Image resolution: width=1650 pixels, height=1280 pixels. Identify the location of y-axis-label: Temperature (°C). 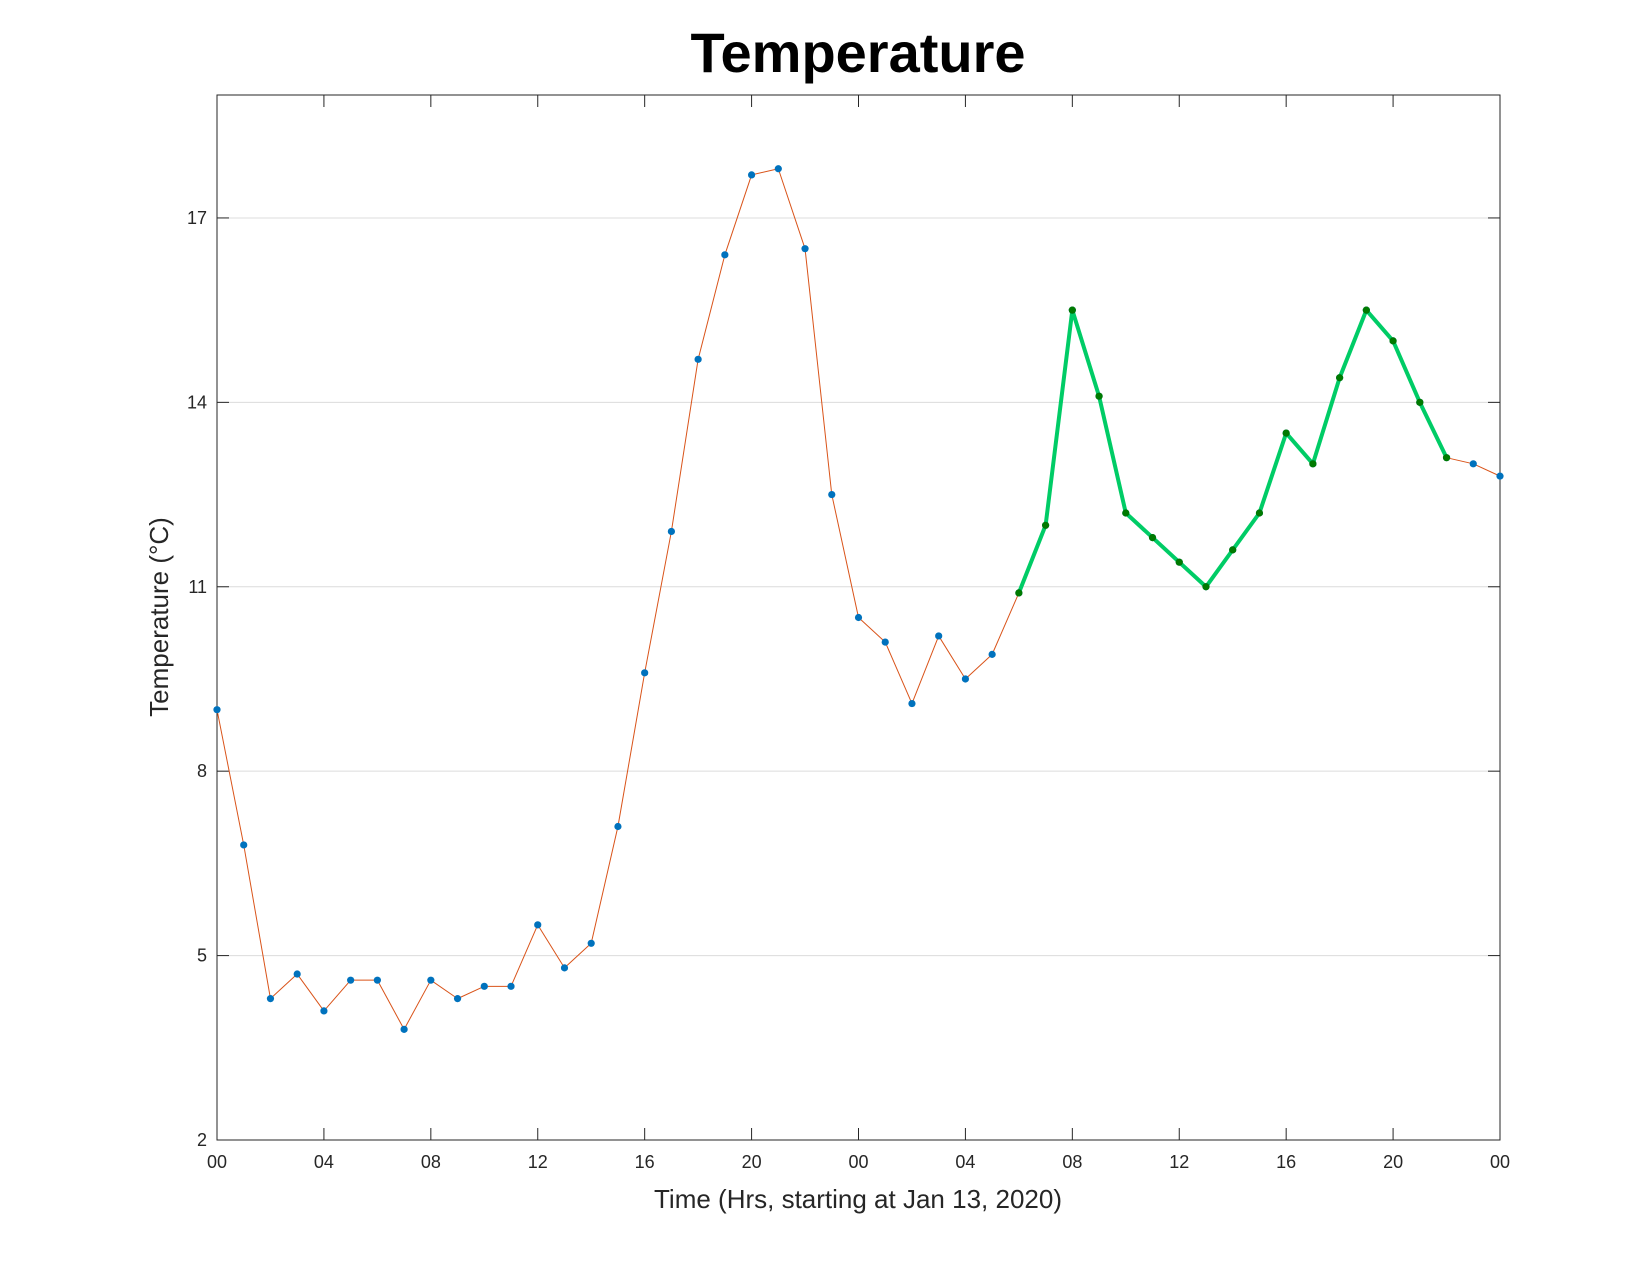
(159, 617).